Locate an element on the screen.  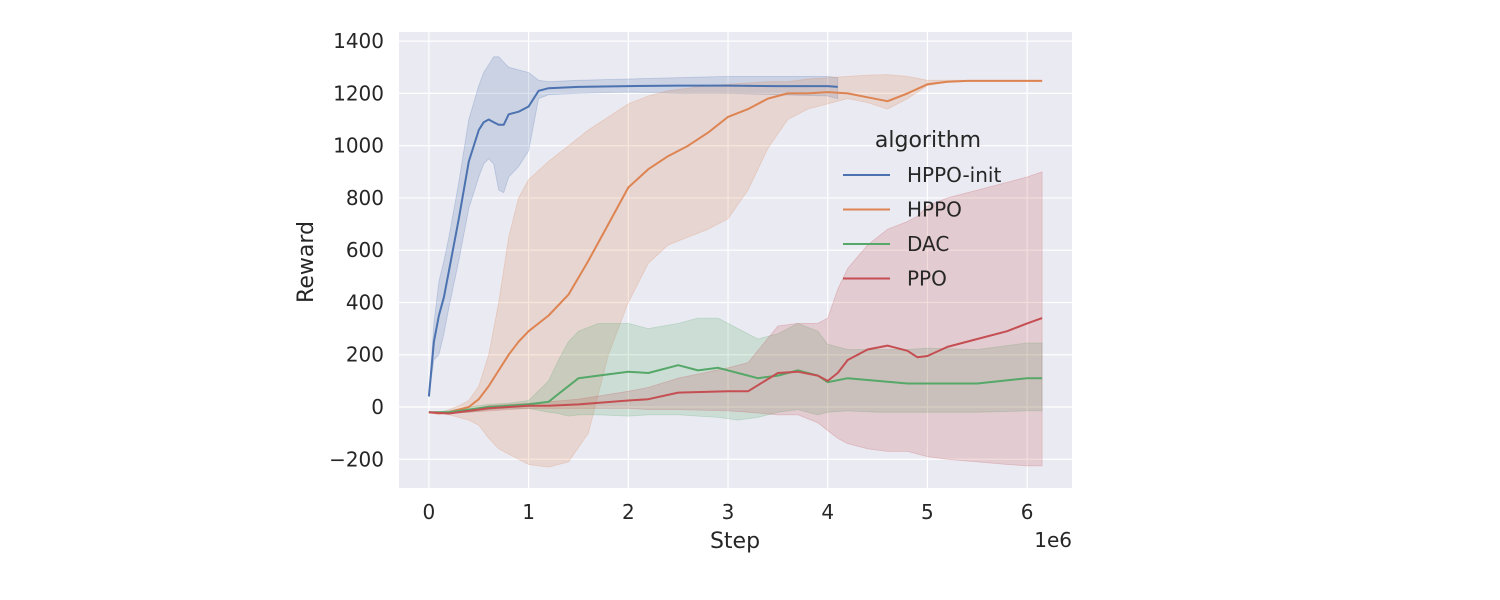
y-tick-label: 200 is located at coordinates (365, 355).